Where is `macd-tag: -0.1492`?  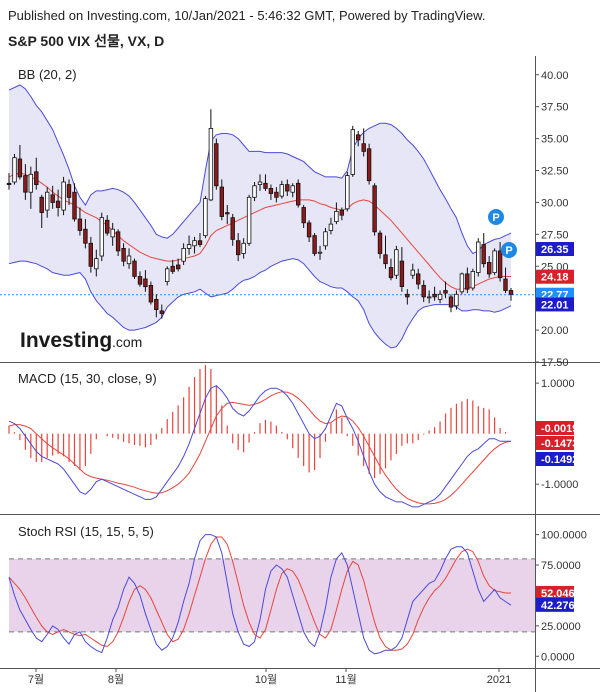
macd-tag: -0.1492 is located at coordinates (557, 459).